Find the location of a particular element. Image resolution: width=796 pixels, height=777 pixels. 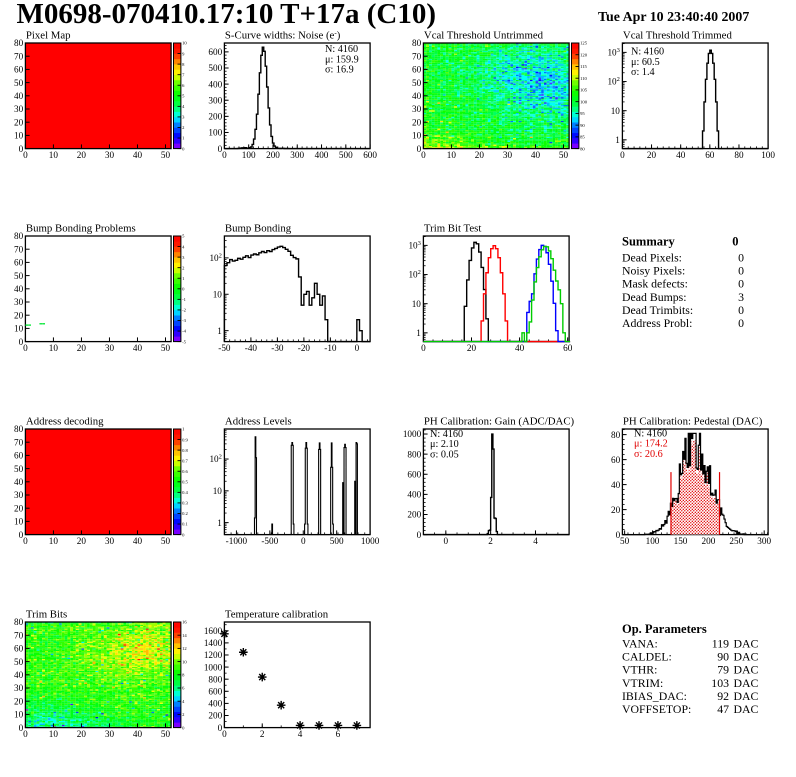

svg-text: Bump Bonding is located at coordinates (258, 229).